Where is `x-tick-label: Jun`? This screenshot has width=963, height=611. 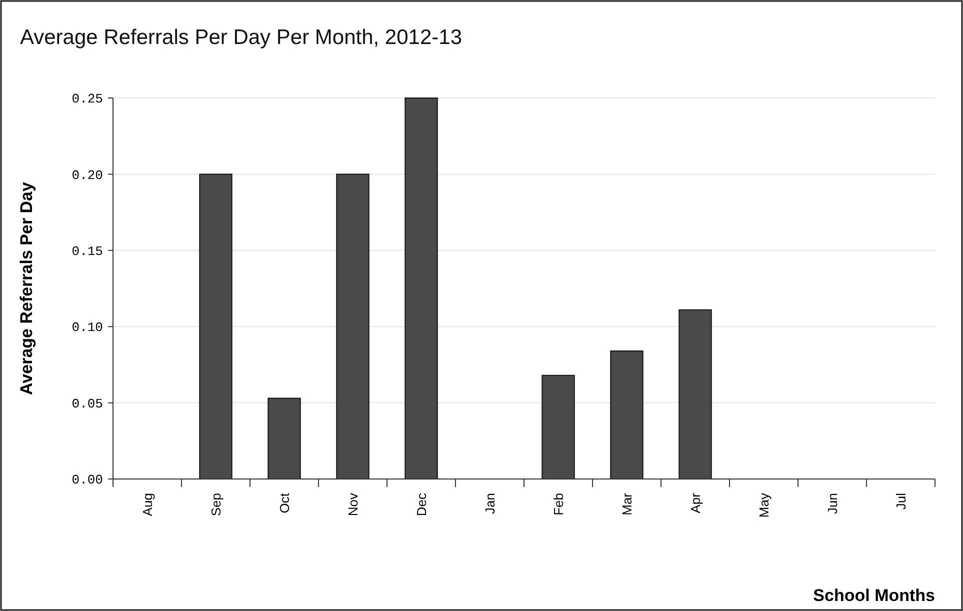 x-tick-label: Jun is located at coordinates (832, 503).